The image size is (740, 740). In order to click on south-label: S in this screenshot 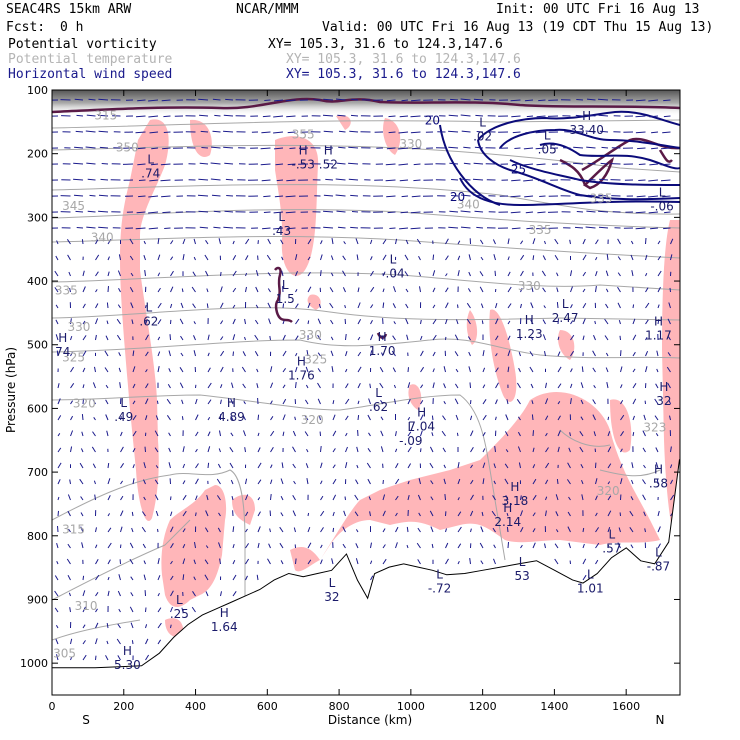, I will do `click(86, 720)`.